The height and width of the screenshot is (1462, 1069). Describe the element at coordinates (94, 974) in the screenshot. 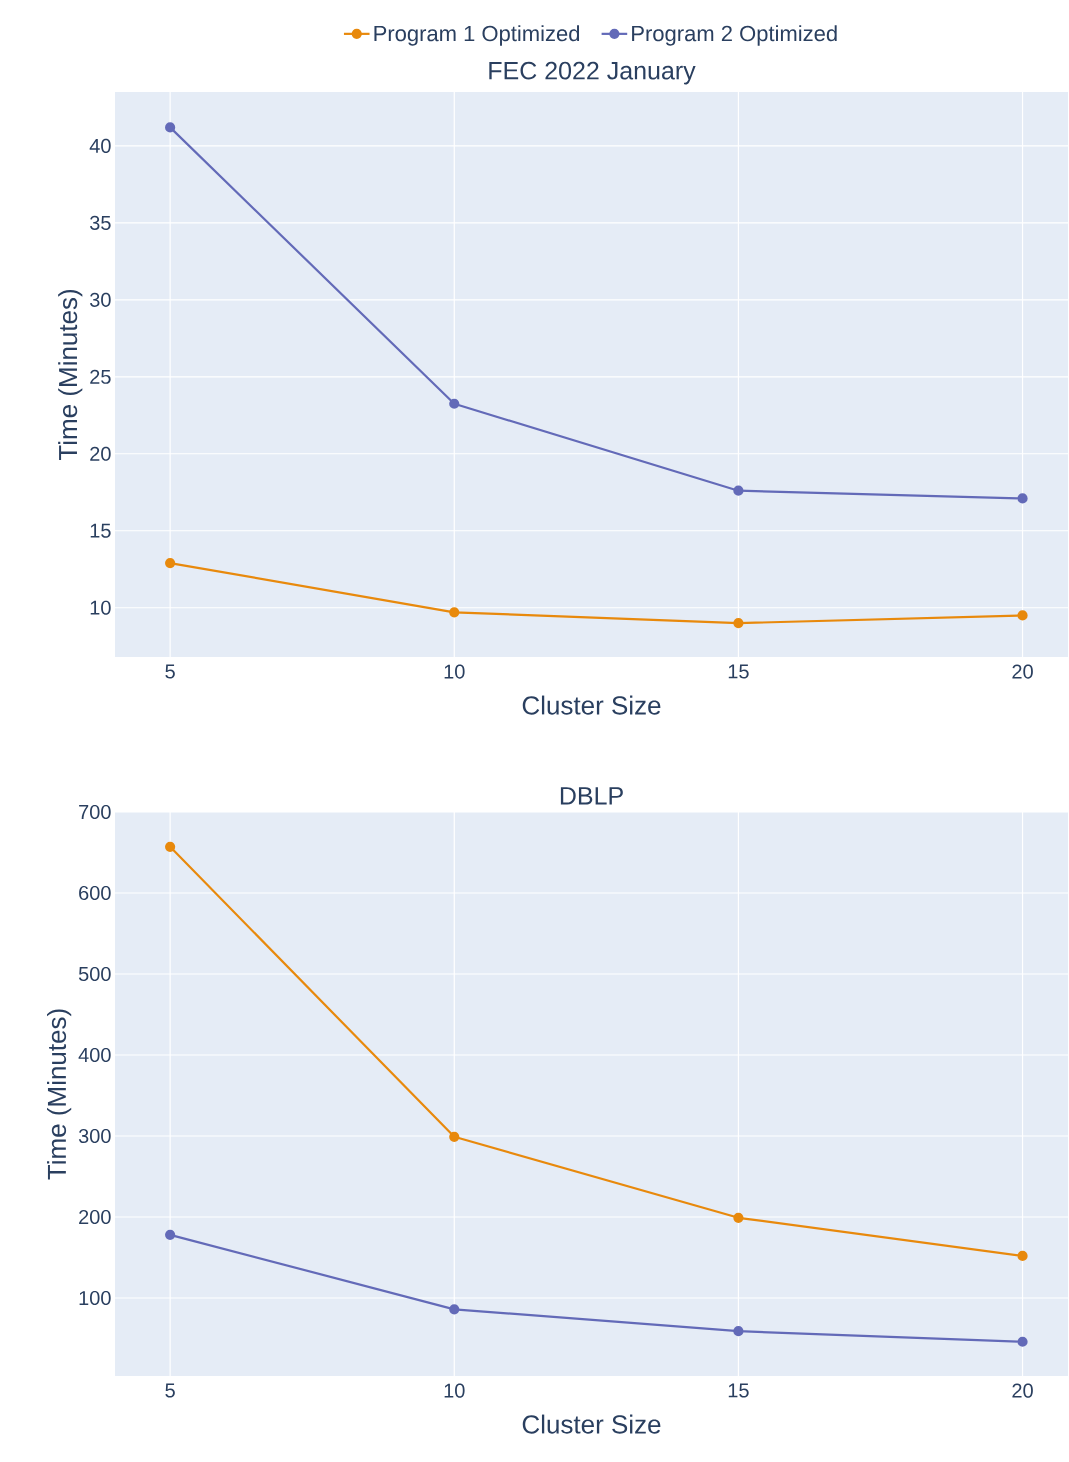

I see `y-tick-label: 500` at that location.